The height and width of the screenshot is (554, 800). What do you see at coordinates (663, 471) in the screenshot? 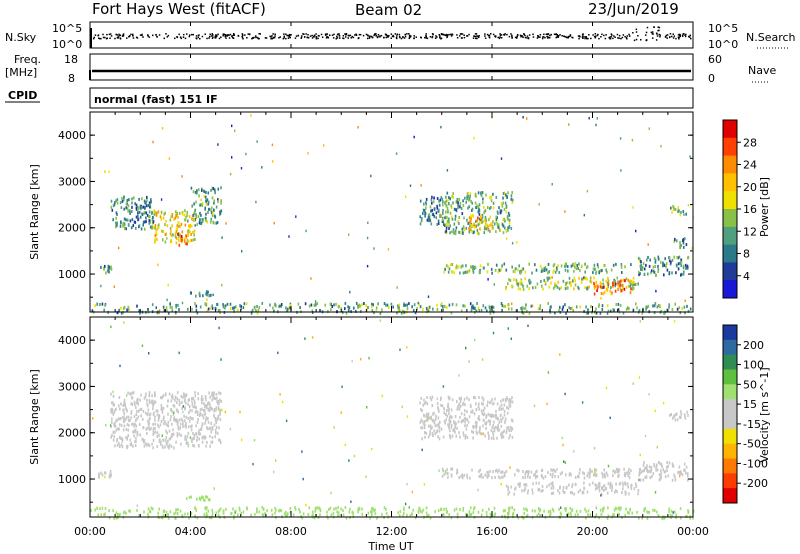
I see `scatter-region` at bounding box center [663, 471].